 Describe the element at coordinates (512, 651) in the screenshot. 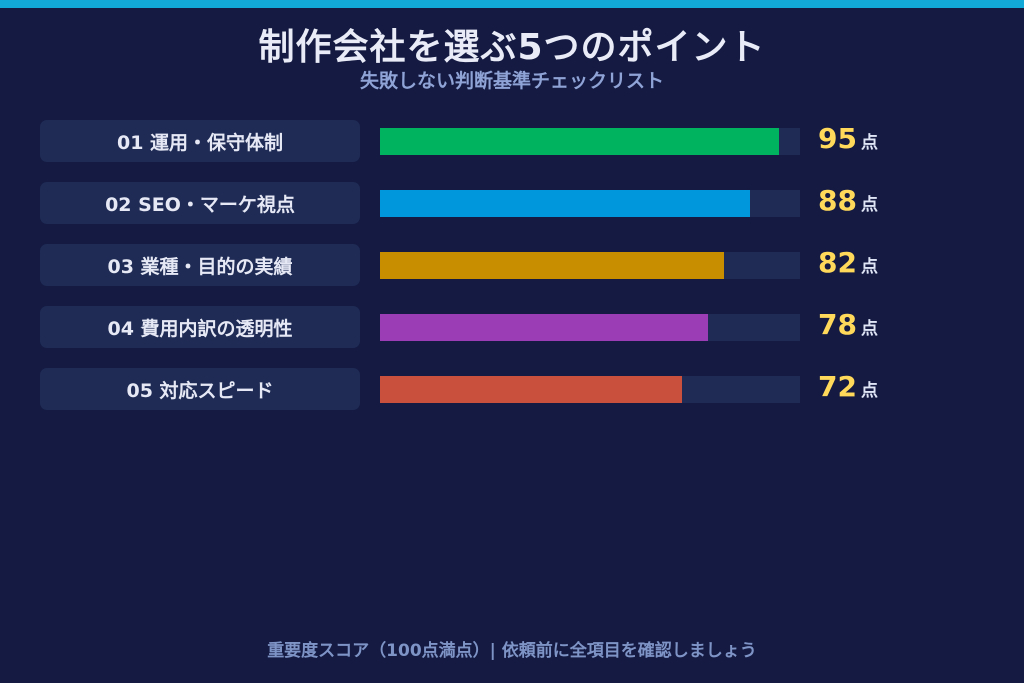

I see `footer-note: 重要度スコア（100点満点）| 依頼前に全項目を確認しましょう` at that location.